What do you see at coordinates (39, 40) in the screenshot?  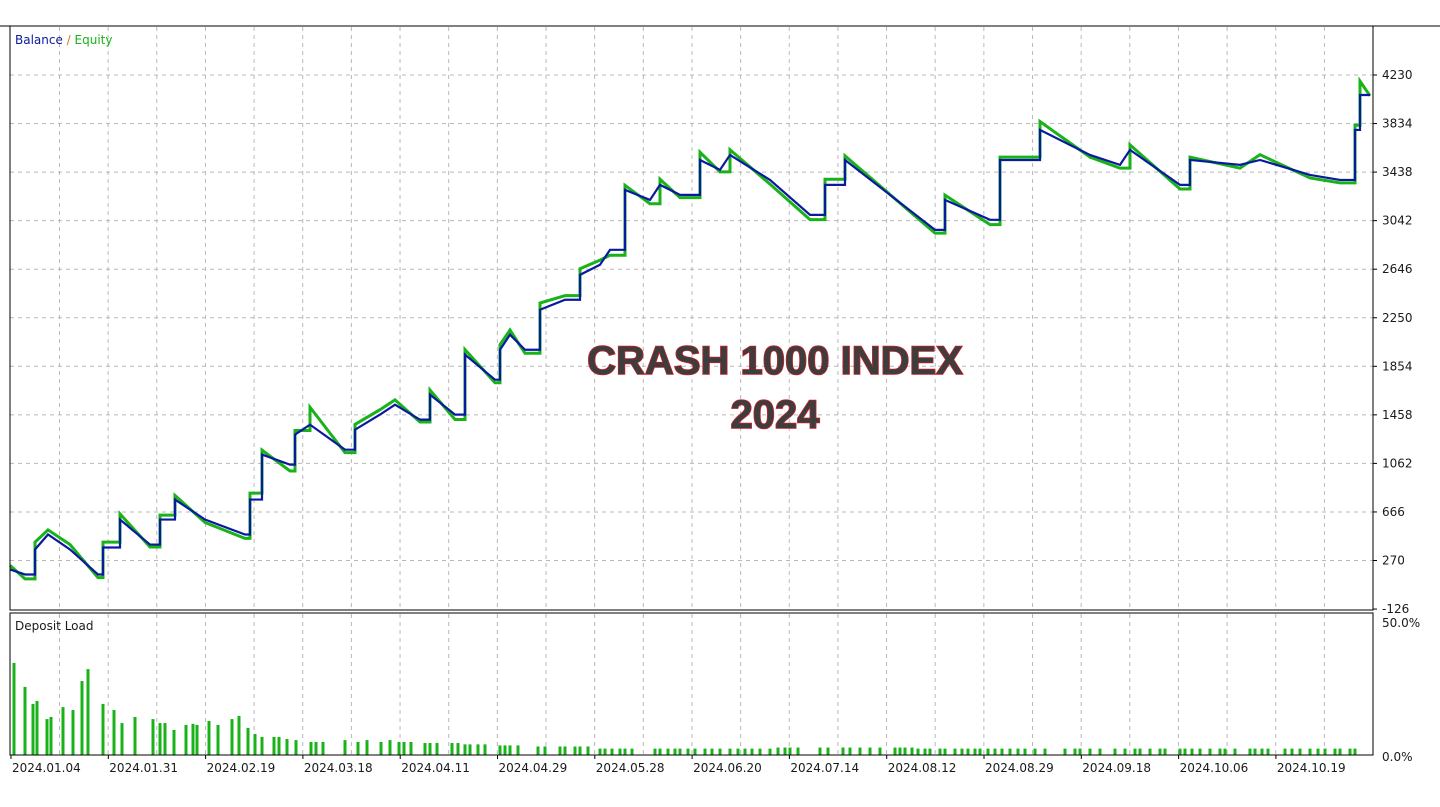 I see `legend-balance: Balance` at bounding box center [39, 40].